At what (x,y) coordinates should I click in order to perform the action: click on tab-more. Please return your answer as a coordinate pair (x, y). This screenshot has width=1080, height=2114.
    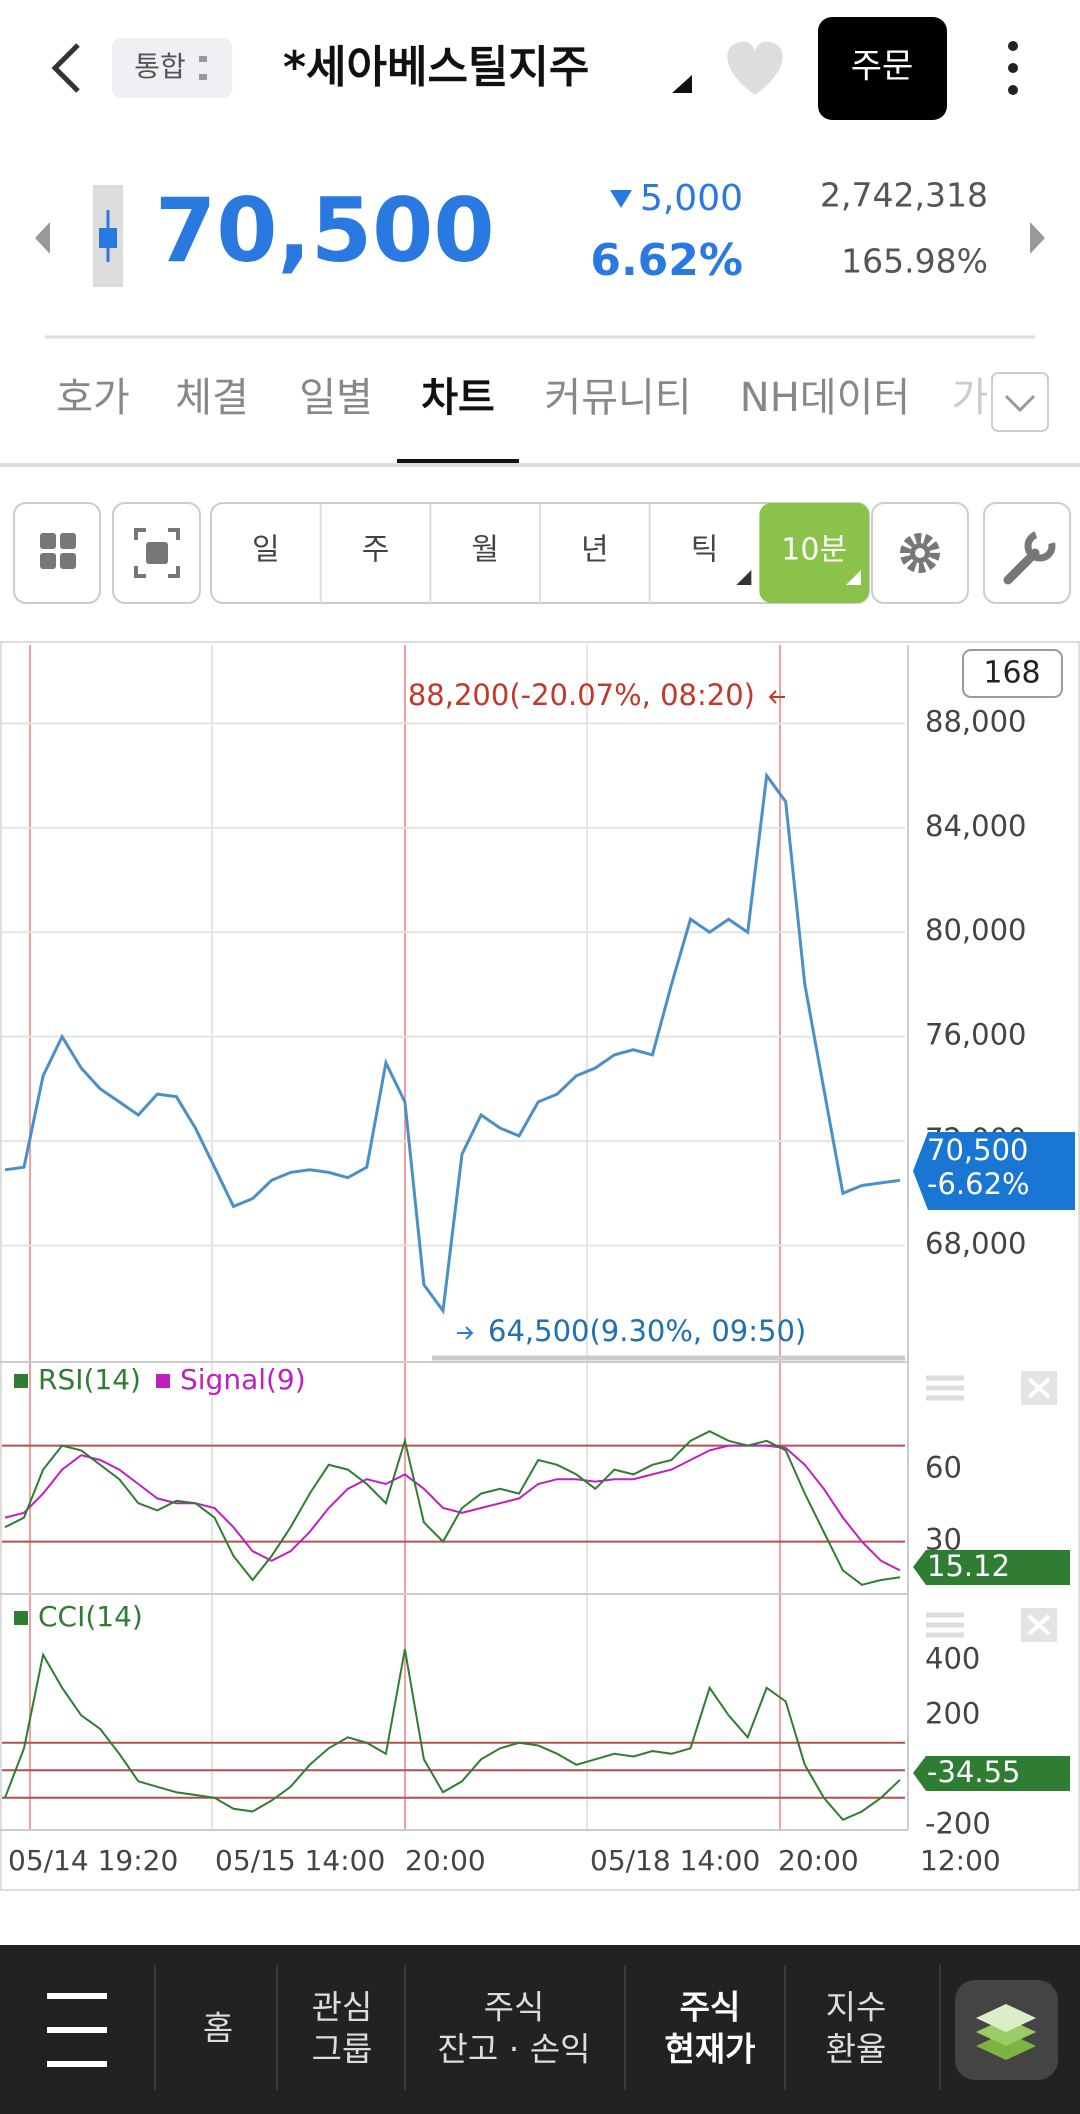
    Looking at the image, I should click on (1020, 402).